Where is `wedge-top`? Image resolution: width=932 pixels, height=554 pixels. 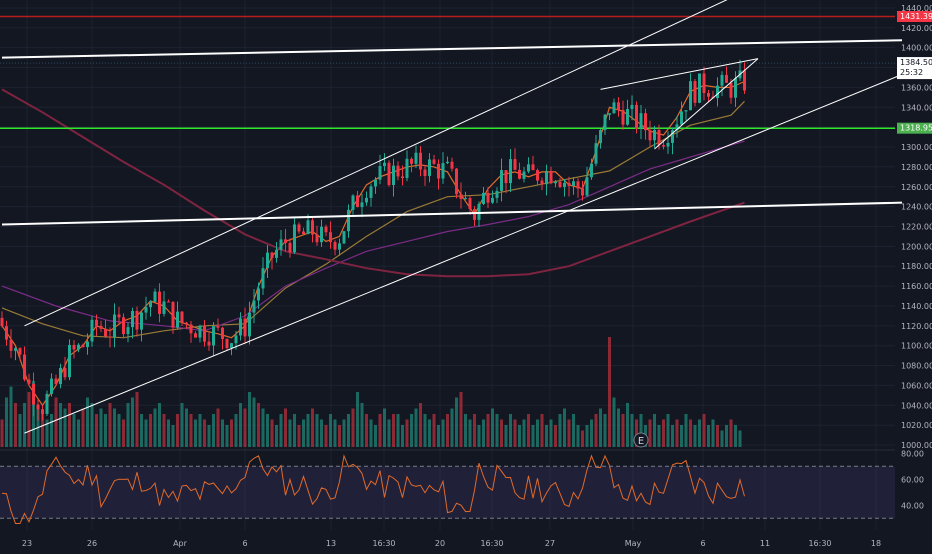 wedge-top is located at coordinates (679, 74).